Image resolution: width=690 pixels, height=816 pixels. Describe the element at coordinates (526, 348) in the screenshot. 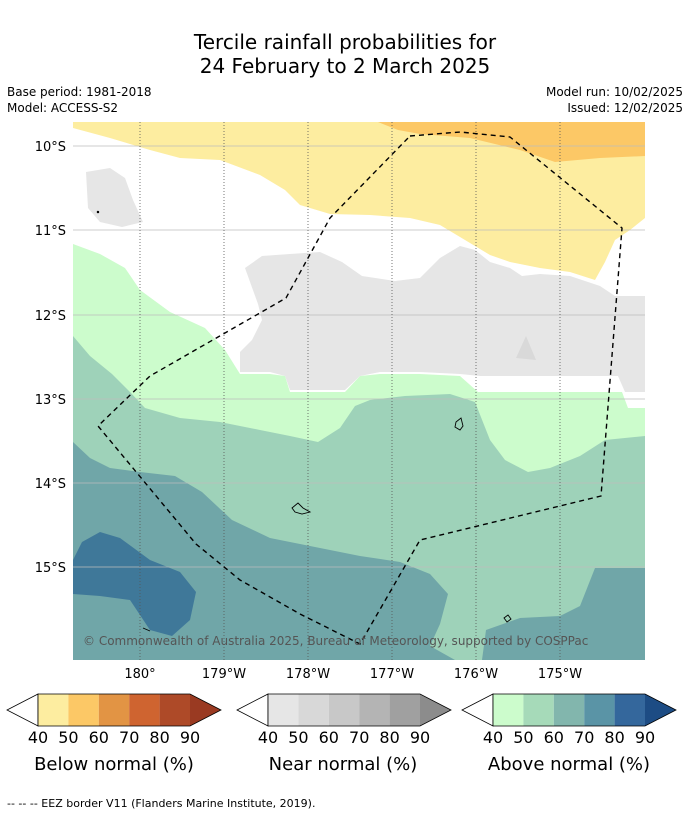

I see `region-near-normal-spot` at that location.